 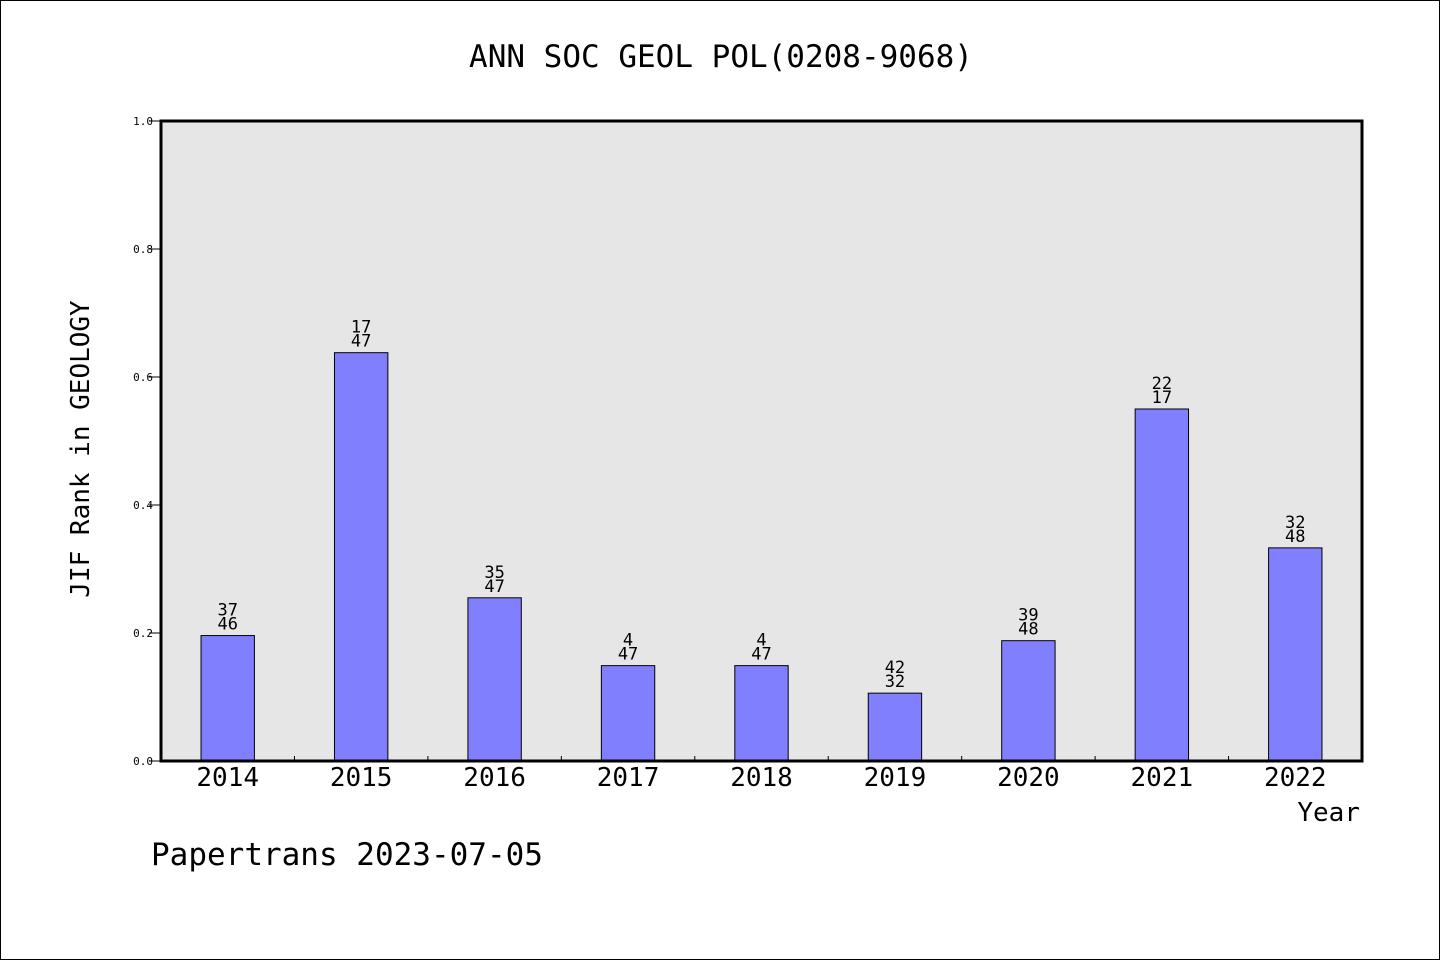 What do you see at coordinates (227, 611) in the screenshot?
I see `bar-label-2014-1: 37` at bounding box center [227, 611].